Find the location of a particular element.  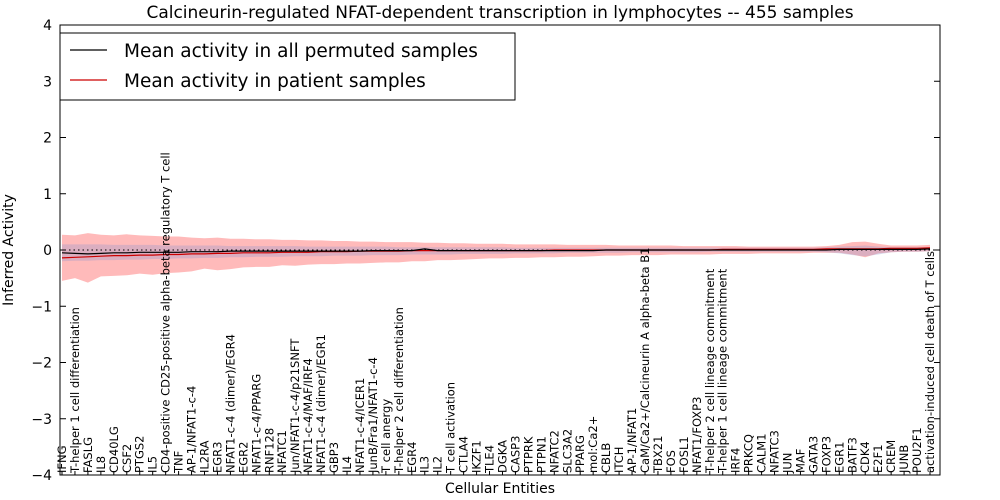

x-category-label: NFAT1-c-4 (dimer)/EGR4 is located at coordinates (230, 403).